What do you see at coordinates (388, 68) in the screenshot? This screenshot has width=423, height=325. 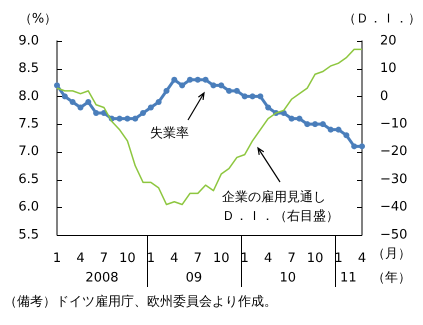 I see `y2-tick-label: 10` at bounding box center [388, 68].